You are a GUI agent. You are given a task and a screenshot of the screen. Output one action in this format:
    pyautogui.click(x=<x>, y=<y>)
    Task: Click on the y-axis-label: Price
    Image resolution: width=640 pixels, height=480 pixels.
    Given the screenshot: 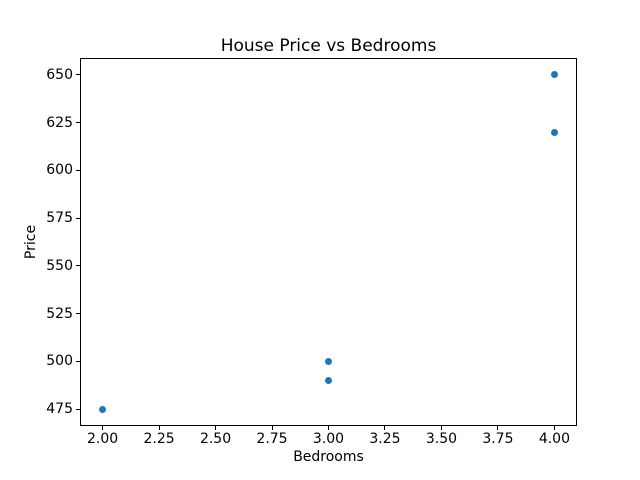 What is the action you would take?
    pyautogui.click(x=31, y=242)
    